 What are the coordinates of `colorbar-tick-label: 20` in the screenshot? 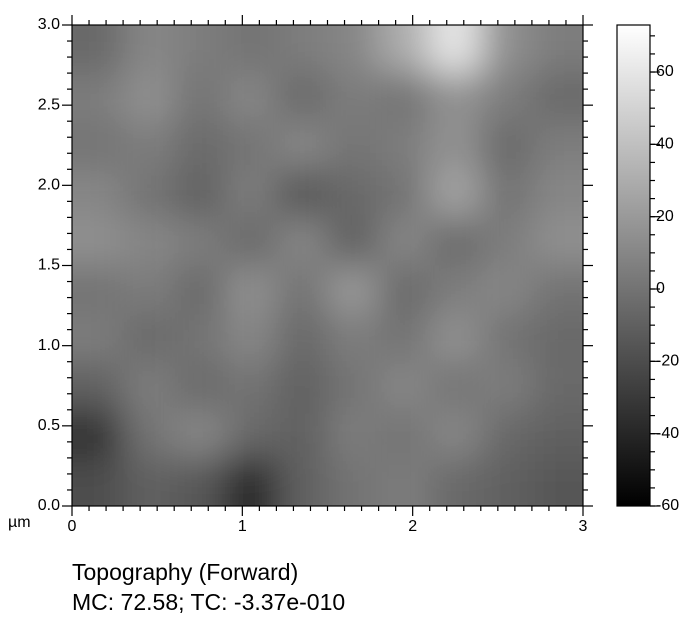 It's located at (665, 216).